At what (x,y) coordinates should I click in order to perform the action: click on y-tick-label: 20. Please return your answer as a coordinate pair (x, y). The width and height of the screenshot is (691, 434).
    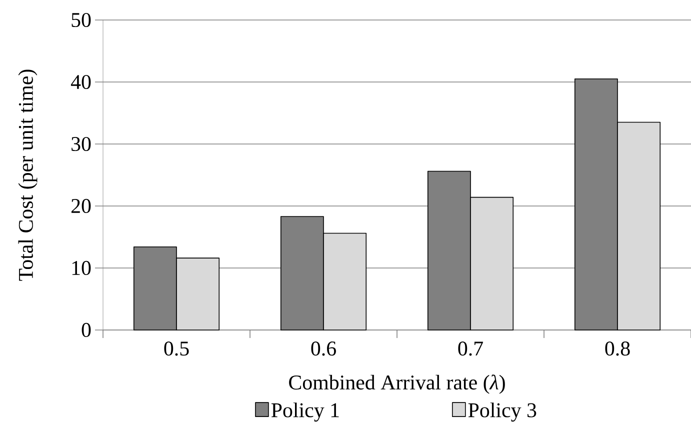
    Looking at the image, I should click on (81, 206).